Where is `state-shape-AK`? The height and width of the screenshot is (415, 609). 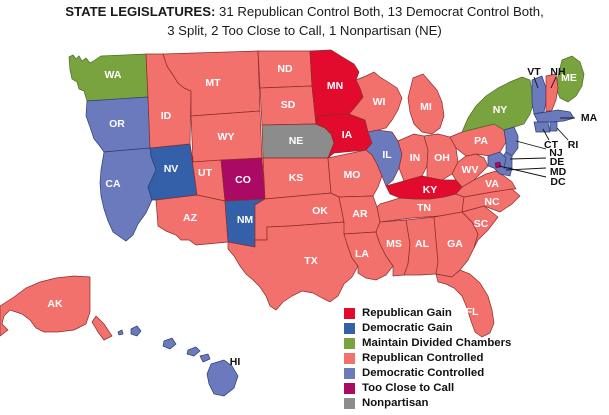 state-shape-AK is located at coordinates (56, 308).